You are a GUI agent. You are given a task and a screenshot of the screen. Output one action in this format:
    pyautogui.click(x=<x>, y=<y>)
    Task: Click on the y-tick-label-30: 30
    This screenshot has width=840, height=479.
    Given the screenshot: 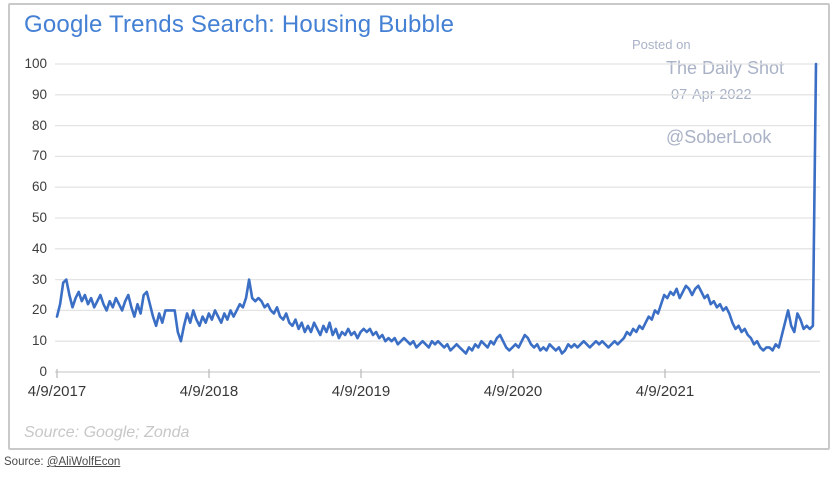 What is the action you would take?
    pyautogui.click(x=39, y=279)
    